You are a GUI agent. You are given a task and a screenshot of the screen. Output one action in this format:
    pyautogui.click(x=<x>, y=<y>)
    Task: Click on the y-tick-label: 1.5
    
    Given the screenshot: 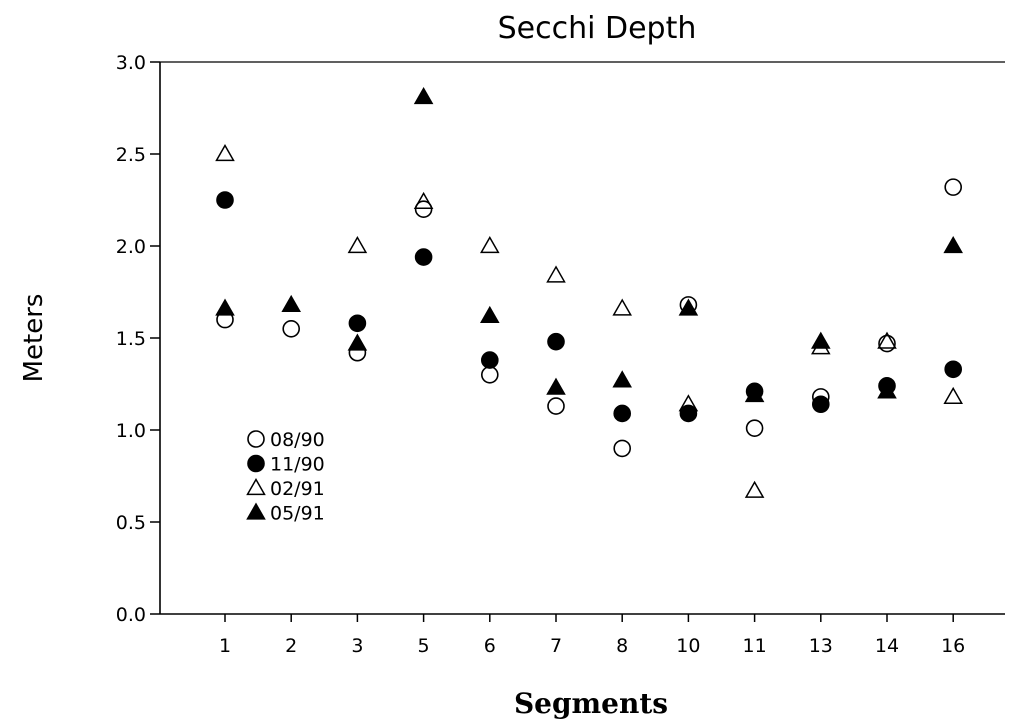 What is the action you would take?
    pyautogui.click(x=131, y=339)
    